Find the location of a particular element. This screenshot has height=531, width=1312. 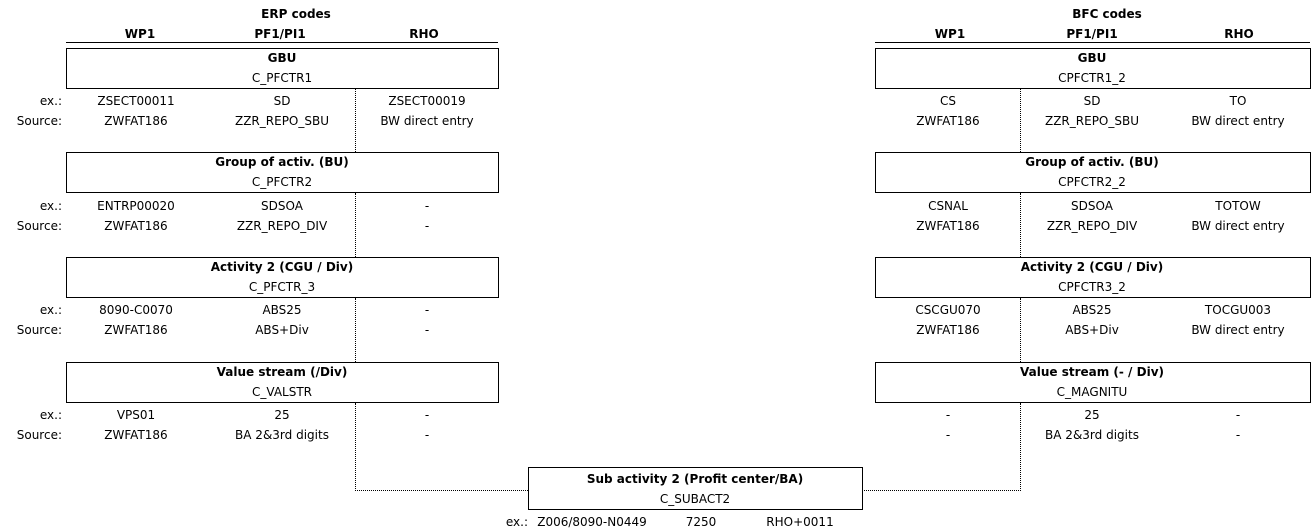

bfc-cgu-src-pf: ABS+Div is located at coordinates (1092, 330).